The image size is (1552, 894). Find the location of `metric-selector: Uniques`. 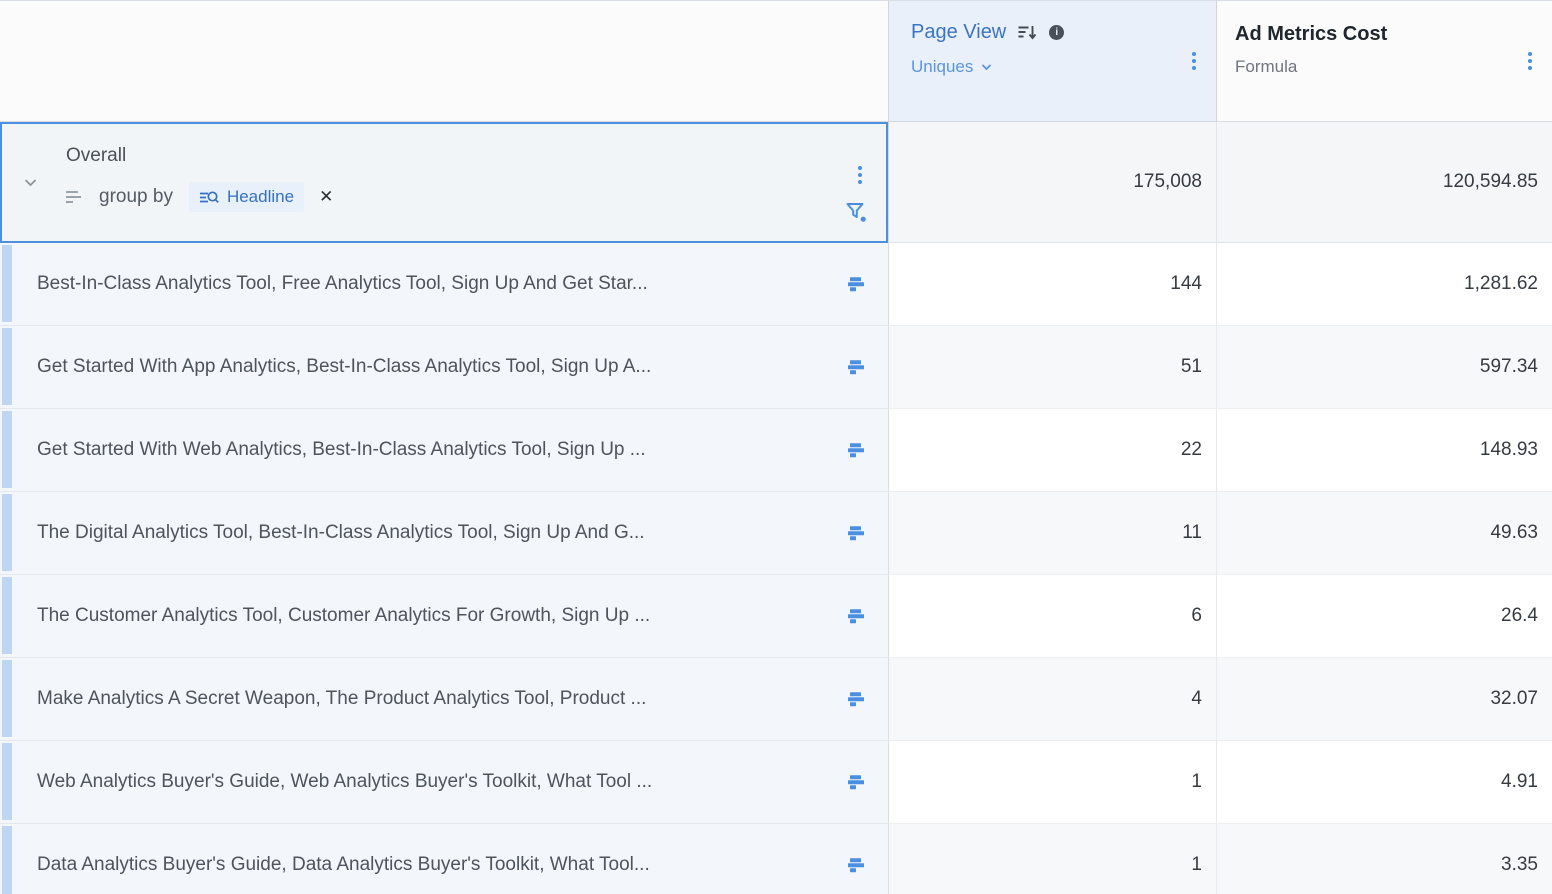

metric-selector: Uniques is located at coordinates (1056, 67).